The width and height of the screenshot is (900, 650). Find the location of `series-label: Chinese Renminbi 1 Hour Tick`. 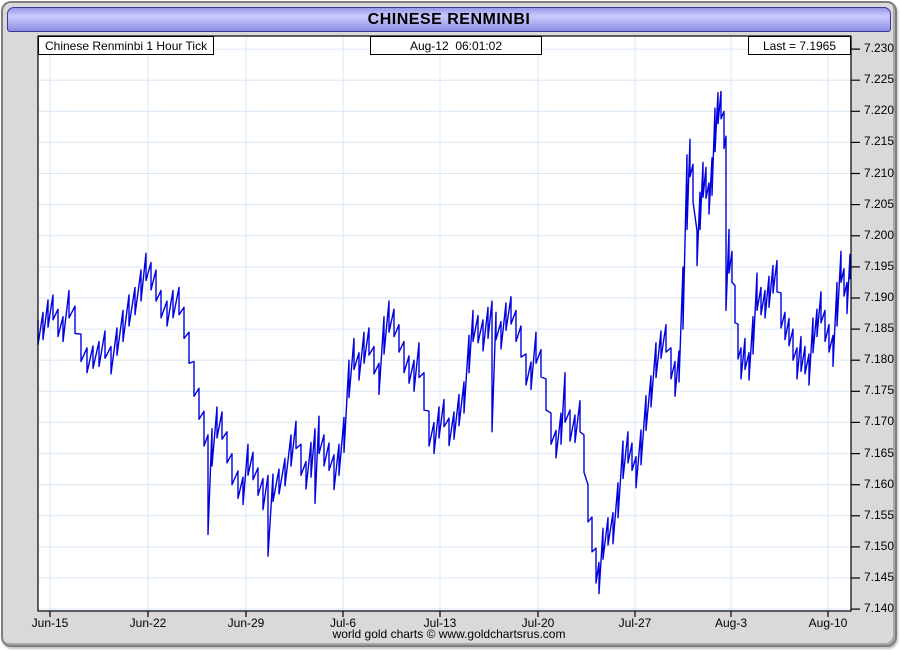

series-label: Chinese Renminbi 1 Hour Tick is located at coordinates (126, 45).